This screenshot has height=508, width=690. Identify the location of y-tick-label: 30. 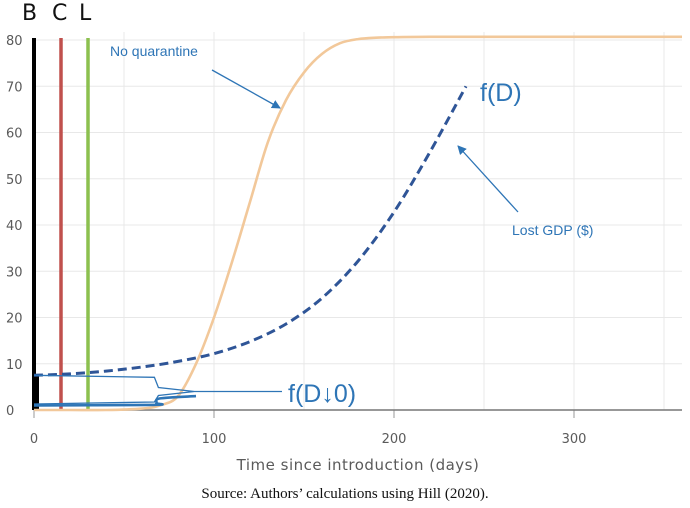
(14, 272).